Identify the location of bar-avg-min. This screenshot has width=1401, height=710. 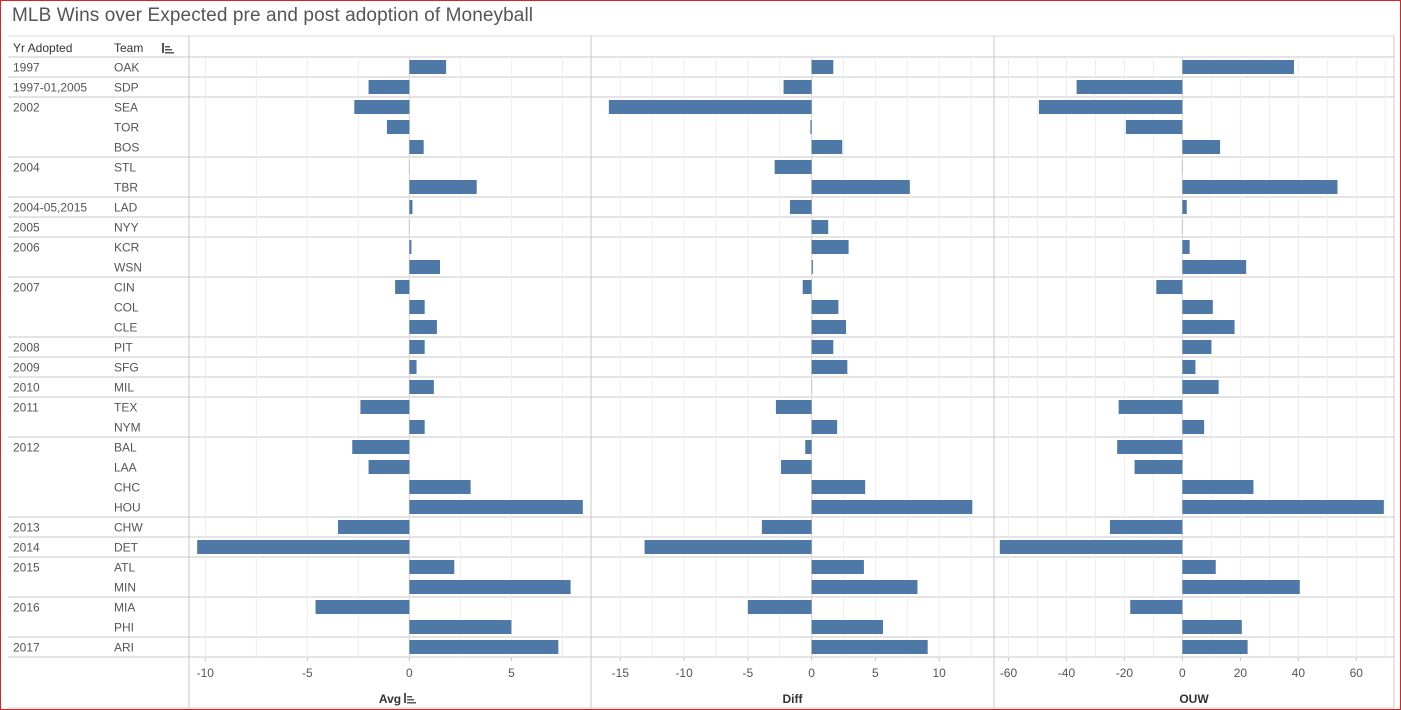
(490, 587).